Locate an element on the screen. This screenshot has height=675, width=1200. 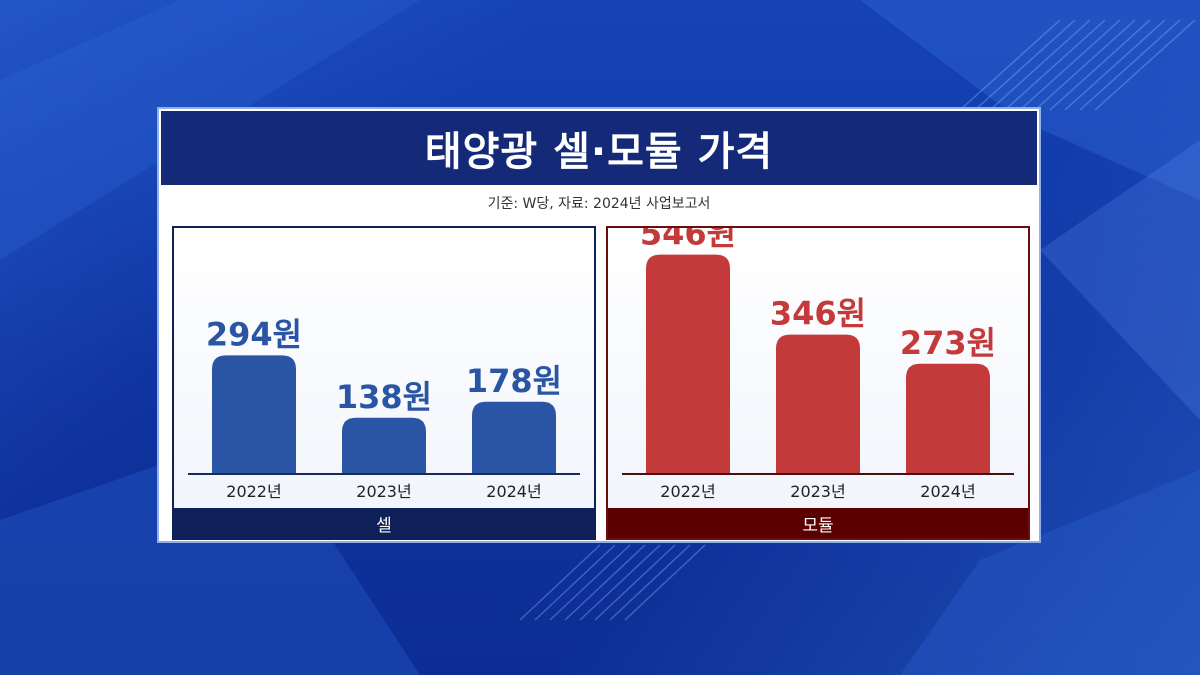
module-panel-label: 모듈 is located at coordinates (818, 523).